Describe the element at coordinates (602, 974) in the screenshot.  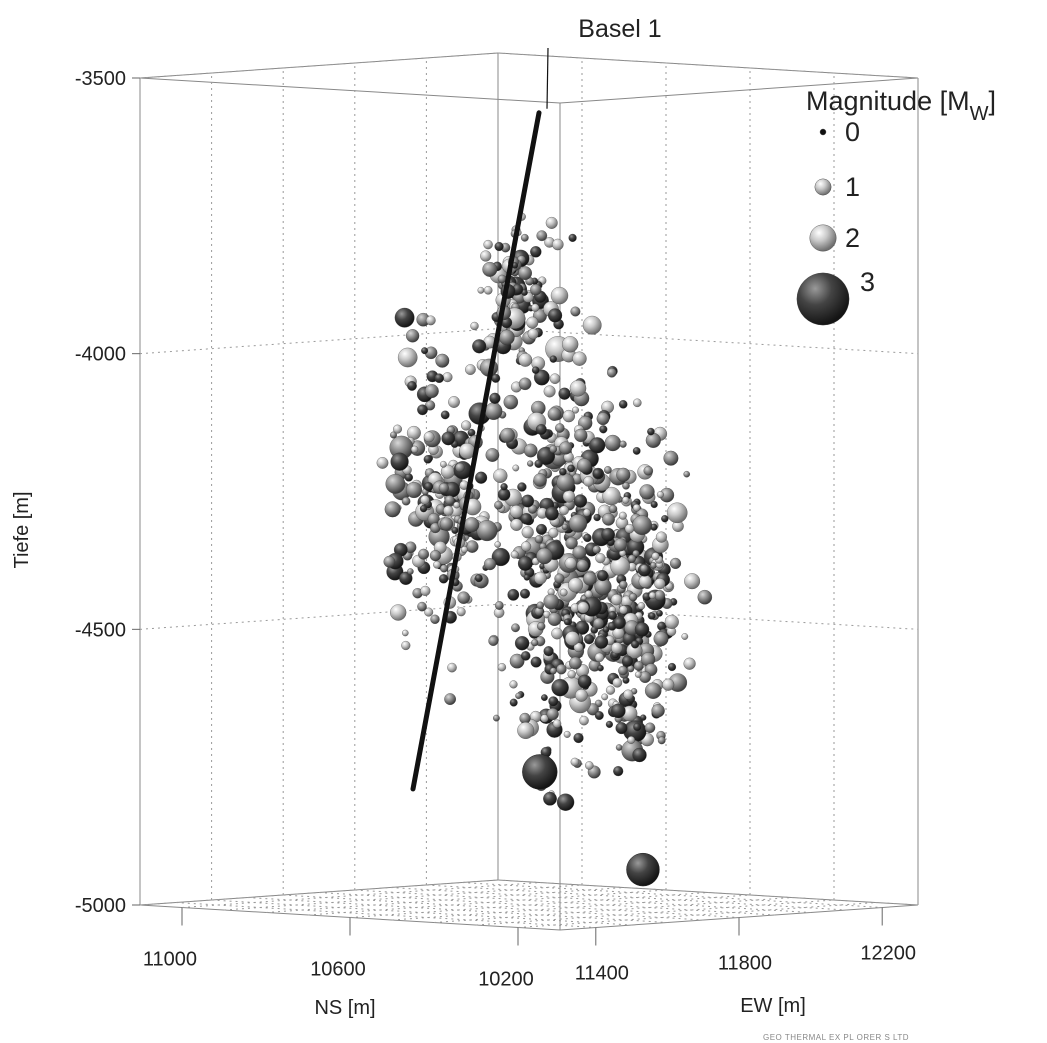
I see `ew-tick-label: 11400` at that location.